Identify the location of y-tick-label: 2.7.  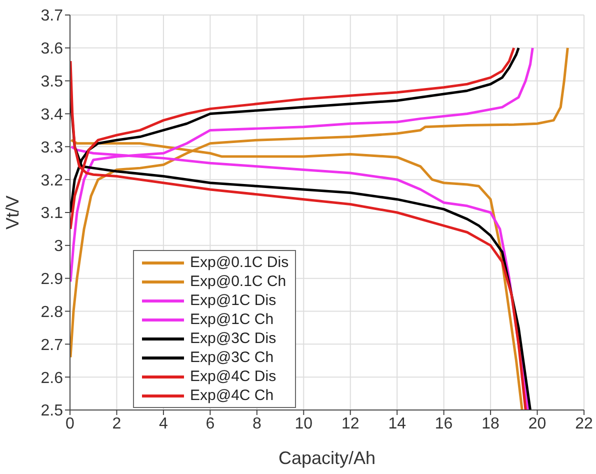
(52, 345).